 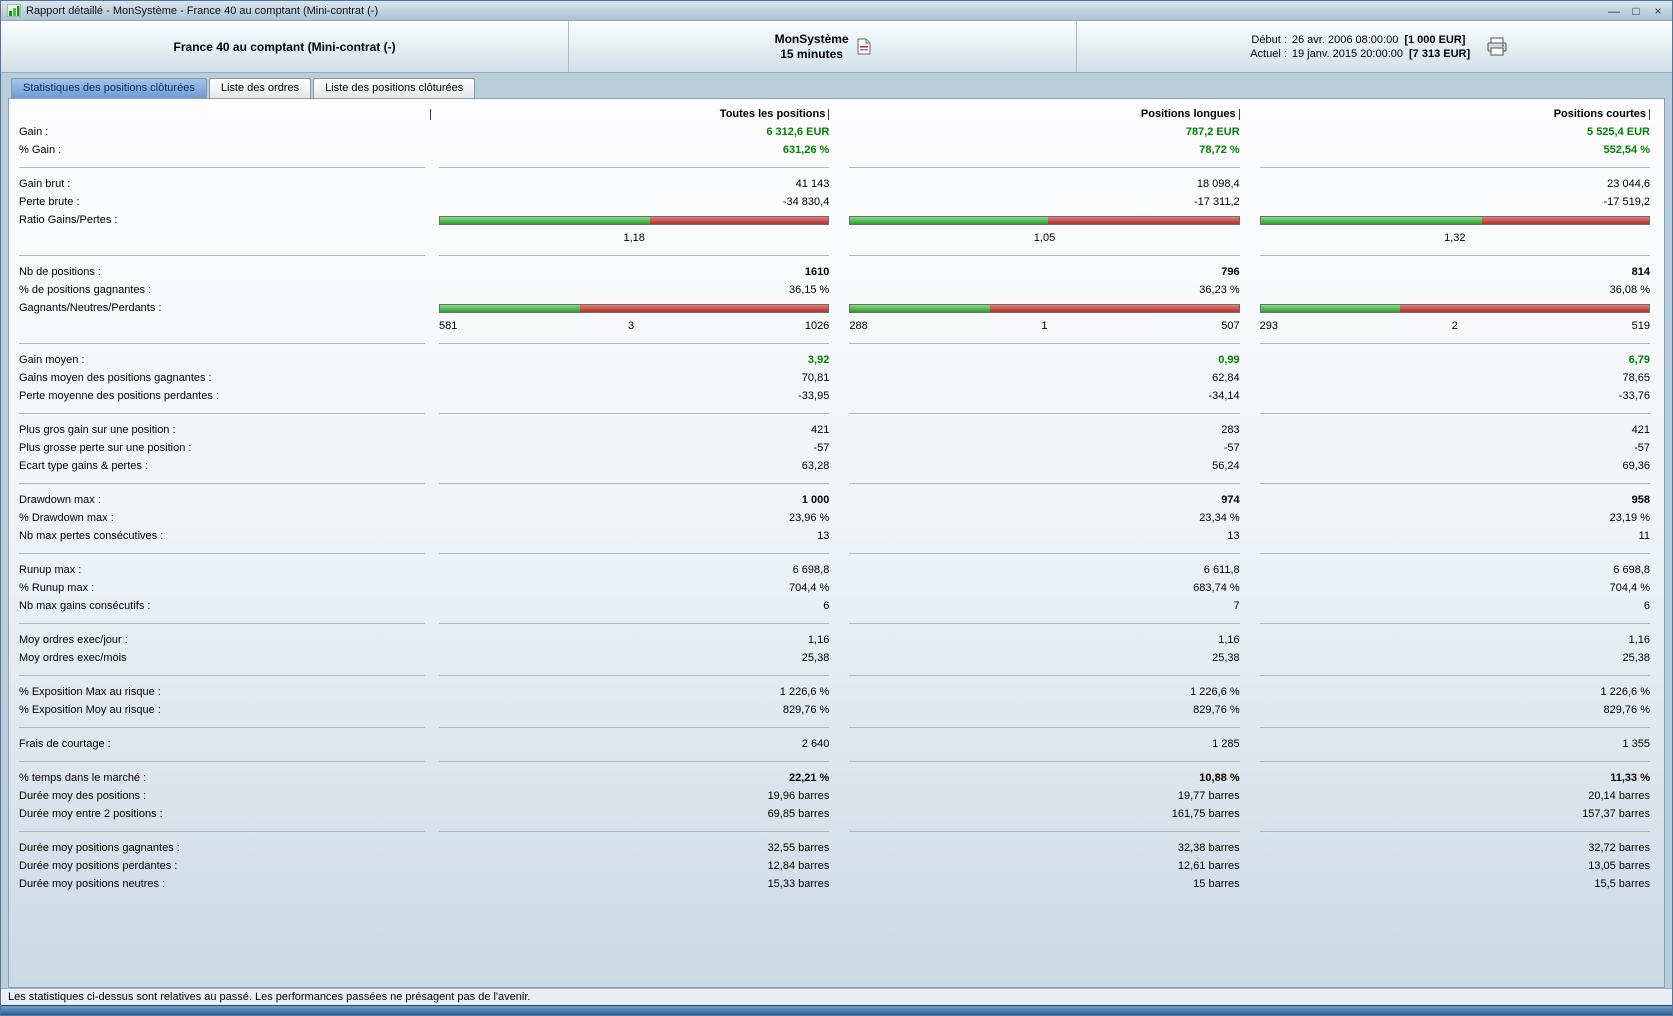 What do you see at coordinates (1454, 308) in the screenshot?
I see `gain-loss-bar` at bounding box center [1454, 308].